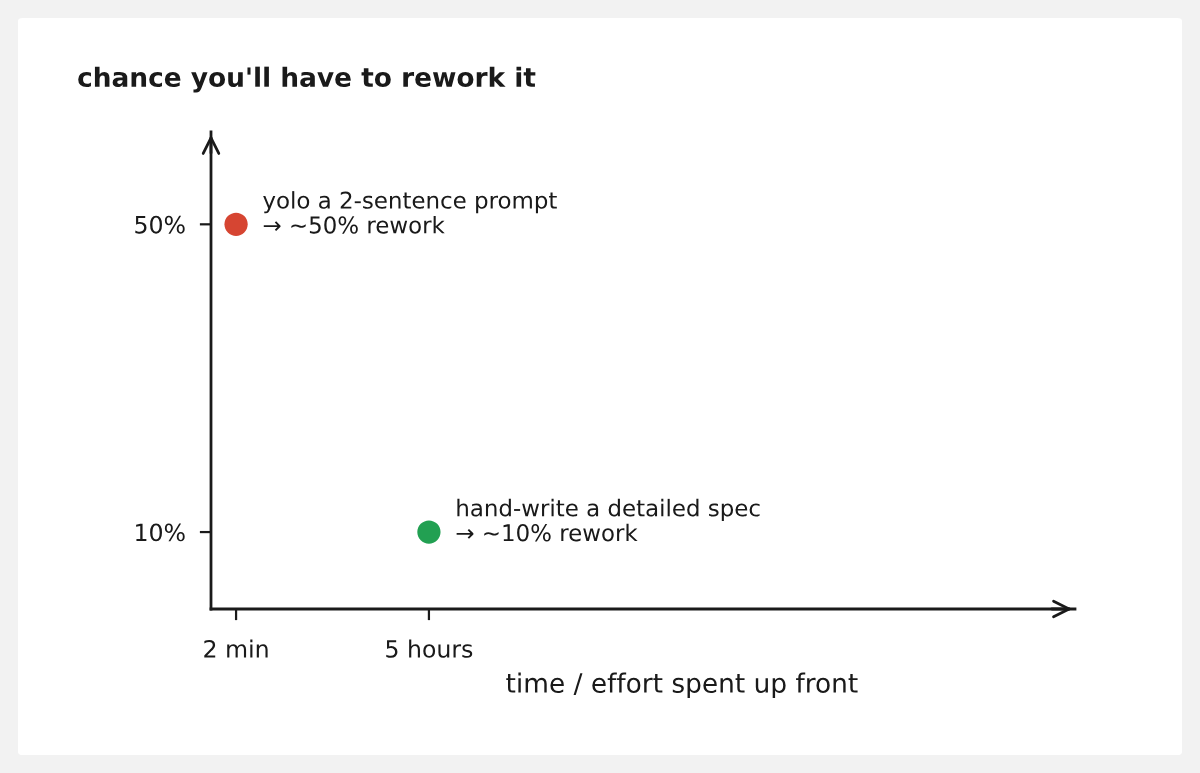 The width and height of the screenshot is (1200, 773). Describe the element at coordinates (429, 648) in the screenshot. I see `x-tick-label: 5 hours` at that location.